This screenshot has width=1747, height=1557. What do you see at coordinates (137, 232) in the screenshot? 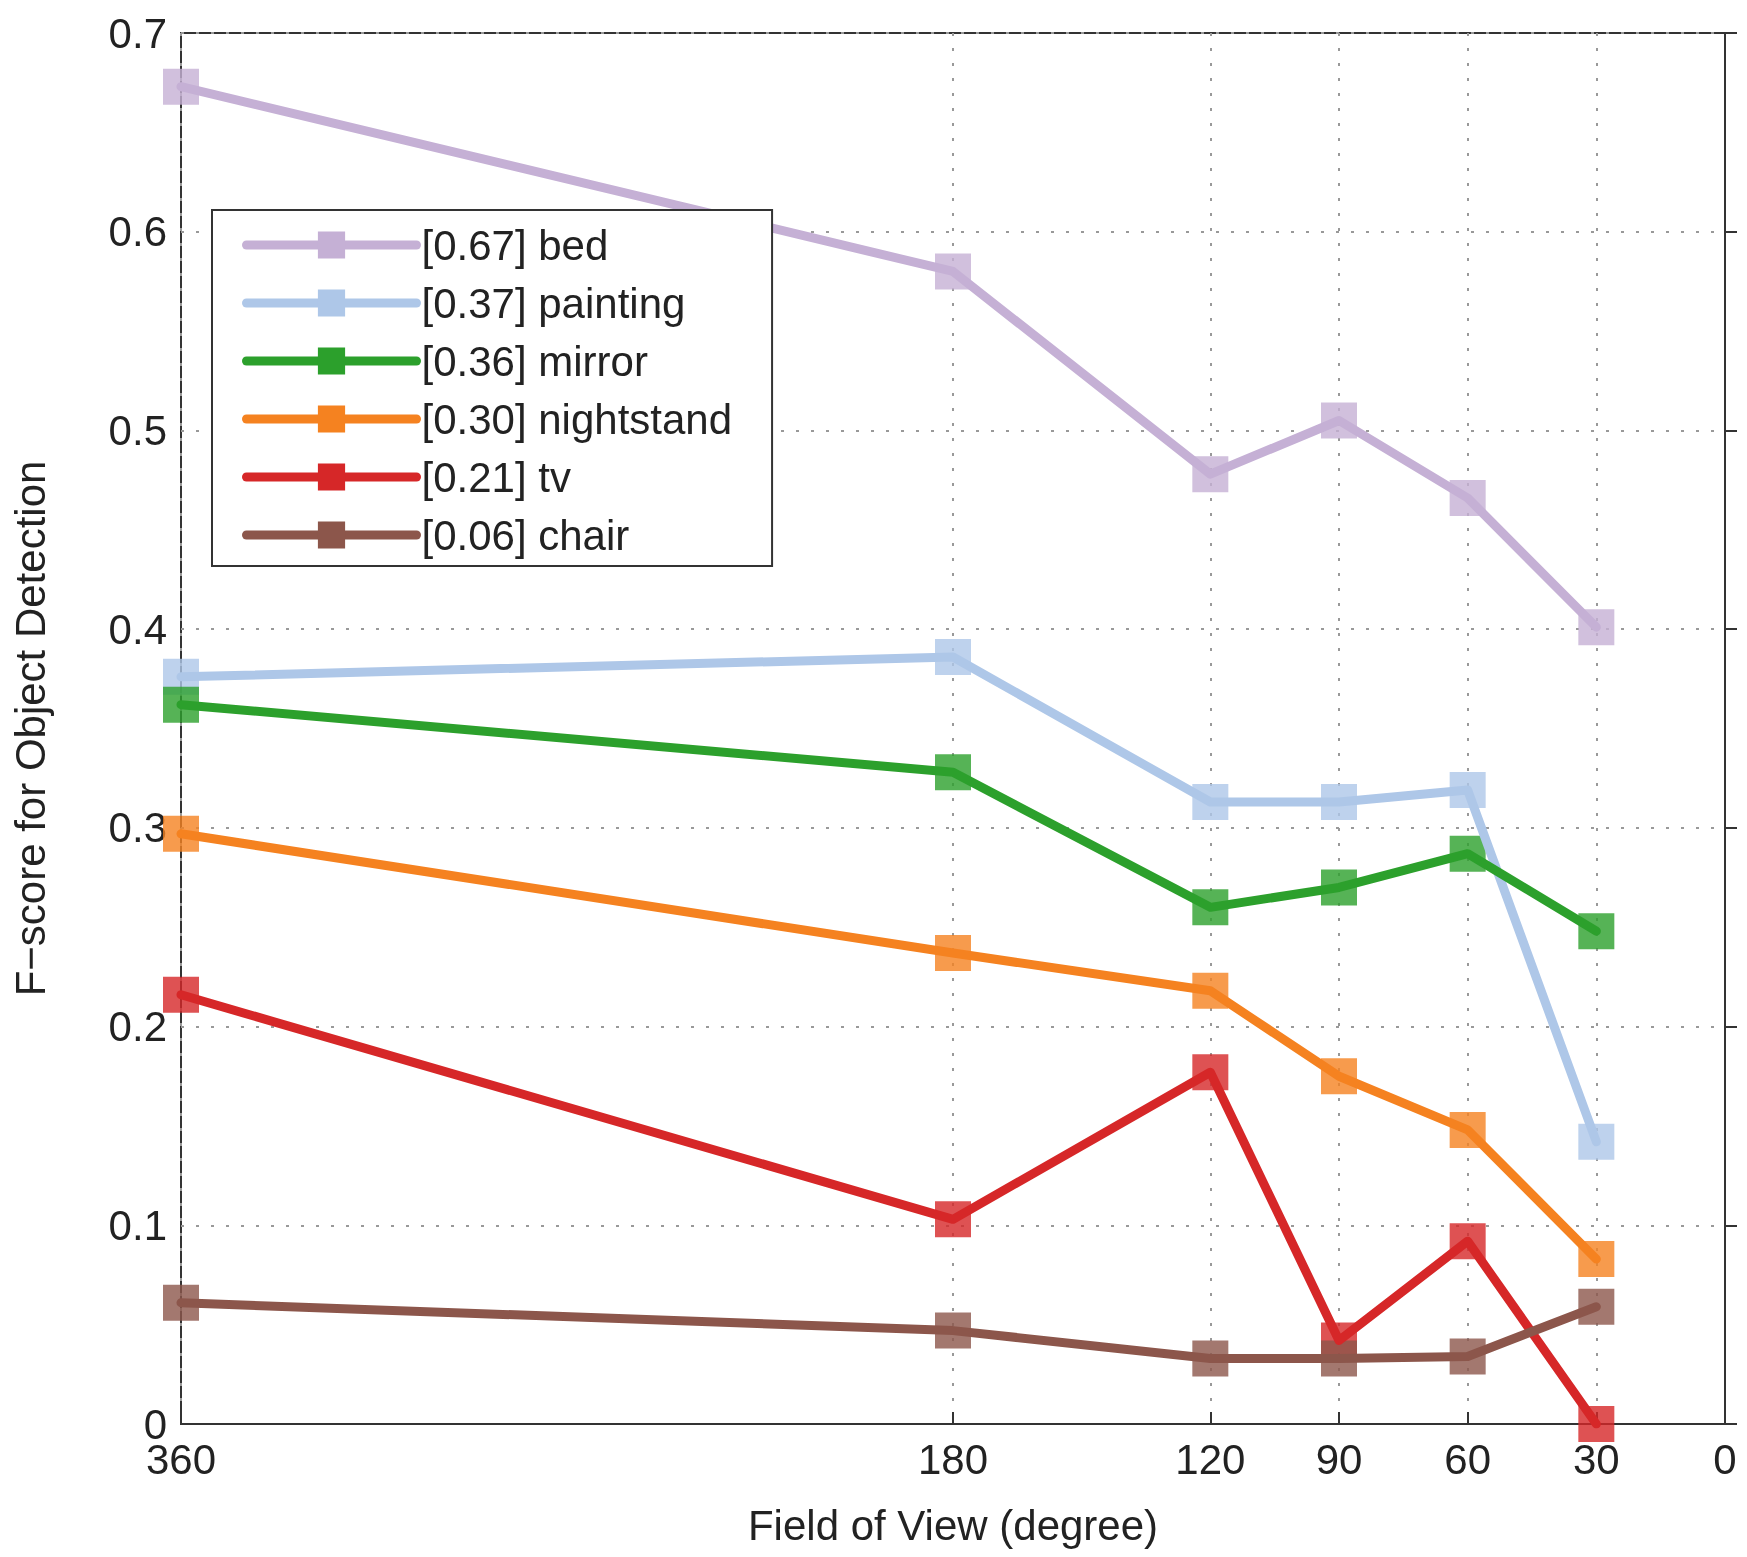
I see `y-tick-label: 0.6` at bounding box center [137, 232].